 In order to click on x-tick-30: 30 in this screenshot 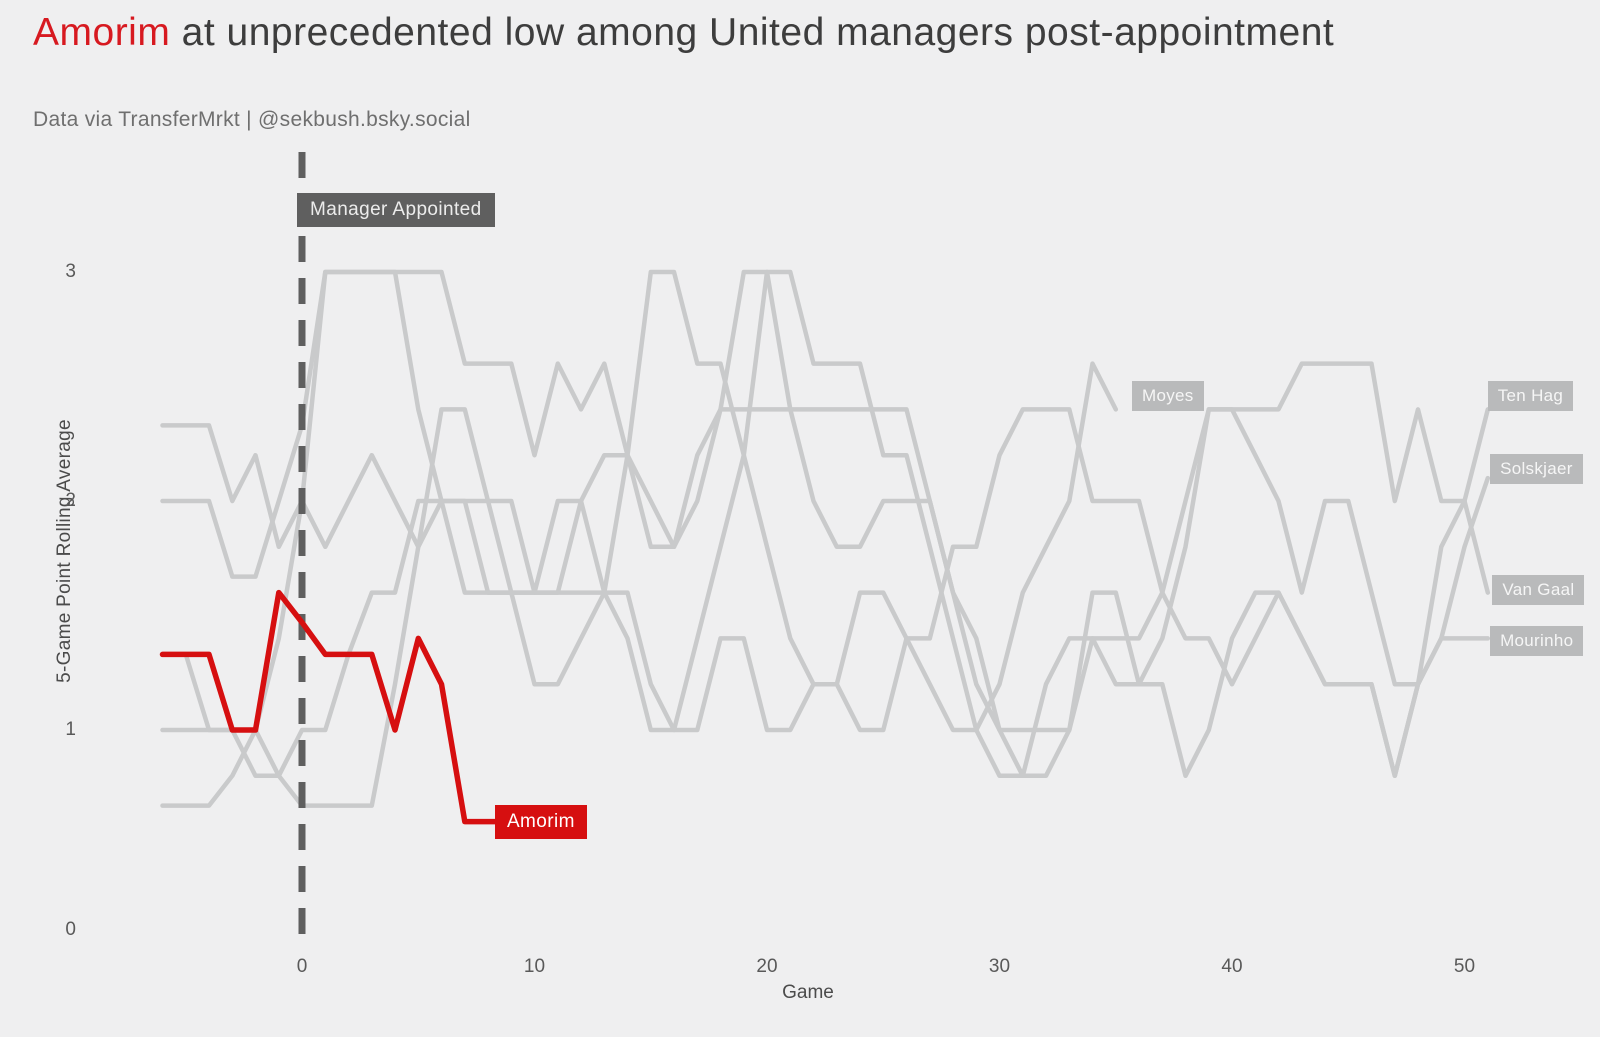, I will do `click(999, 966)`.